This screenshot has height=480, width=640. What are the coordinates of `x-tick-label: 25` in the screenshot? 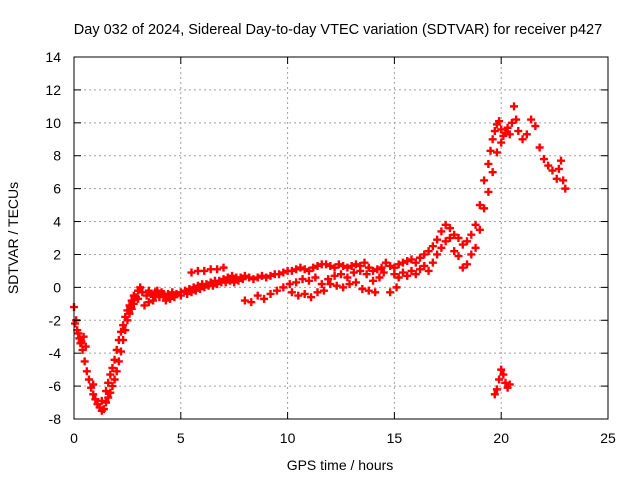 It's located at (608, 438).